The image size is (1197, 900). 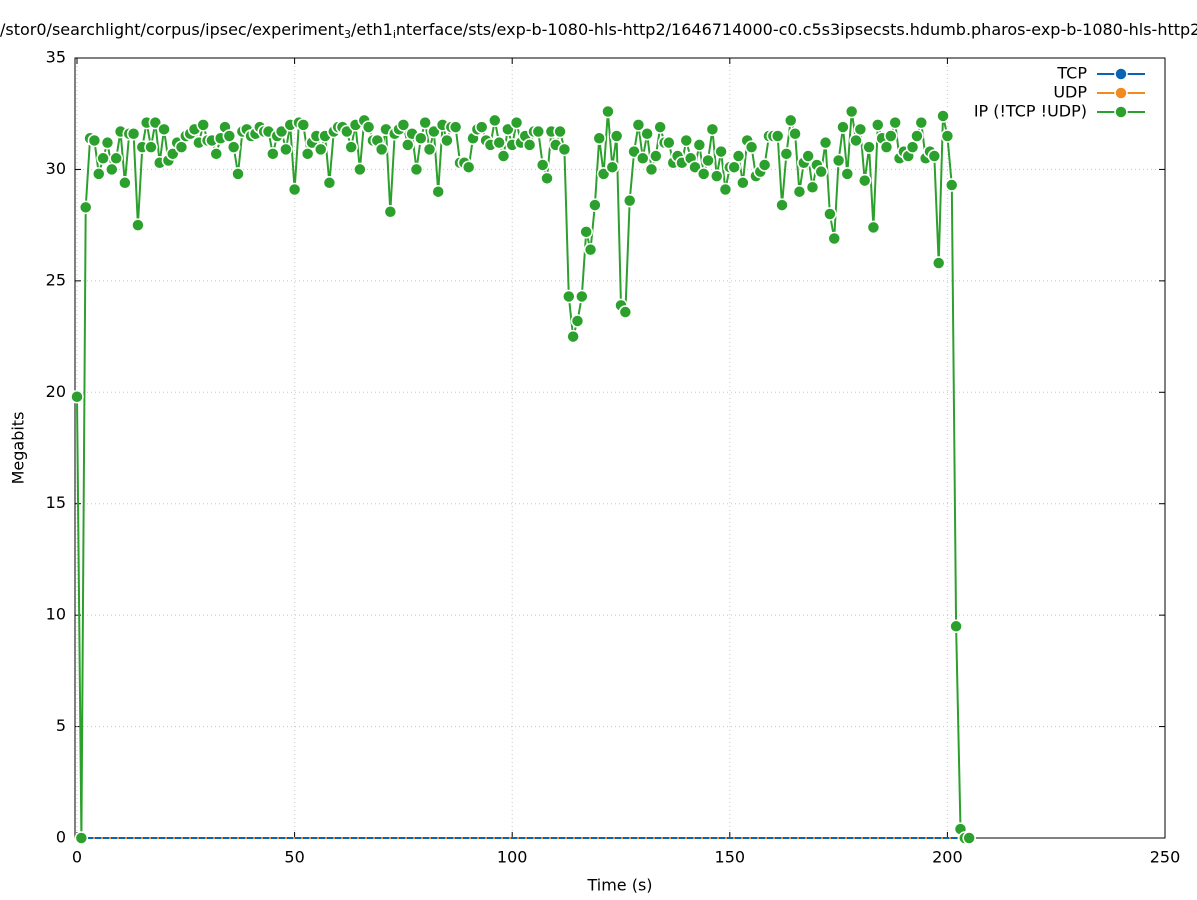 What do you see at coordinates (512, 857) in the screenshot?
I see `x-tick-label: 100` at bounding box center [512, 857].